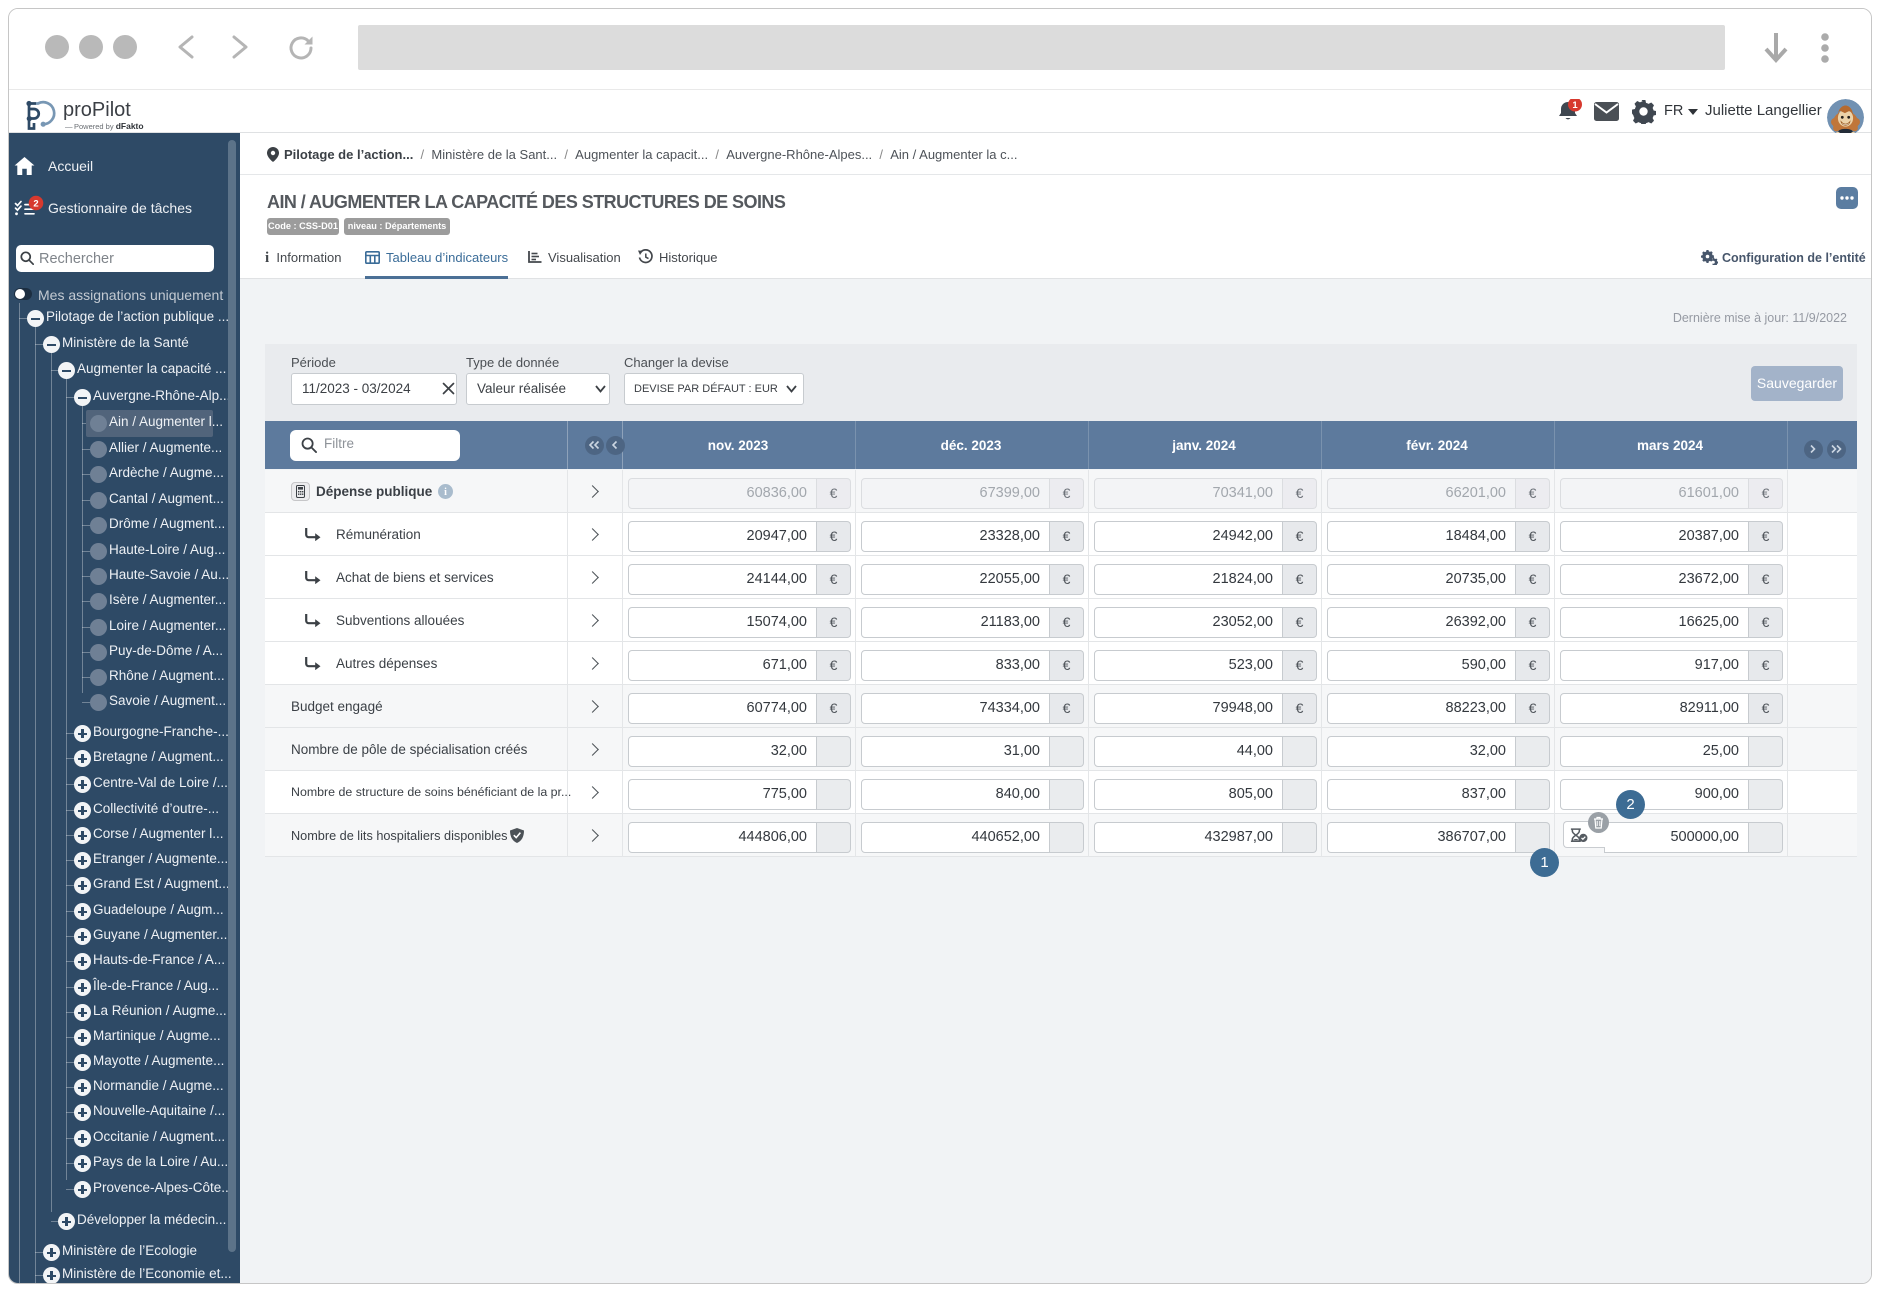  Describe the element at coordinates (1575, 105) in the screenshot. I see `svg-text: 1` at that location.